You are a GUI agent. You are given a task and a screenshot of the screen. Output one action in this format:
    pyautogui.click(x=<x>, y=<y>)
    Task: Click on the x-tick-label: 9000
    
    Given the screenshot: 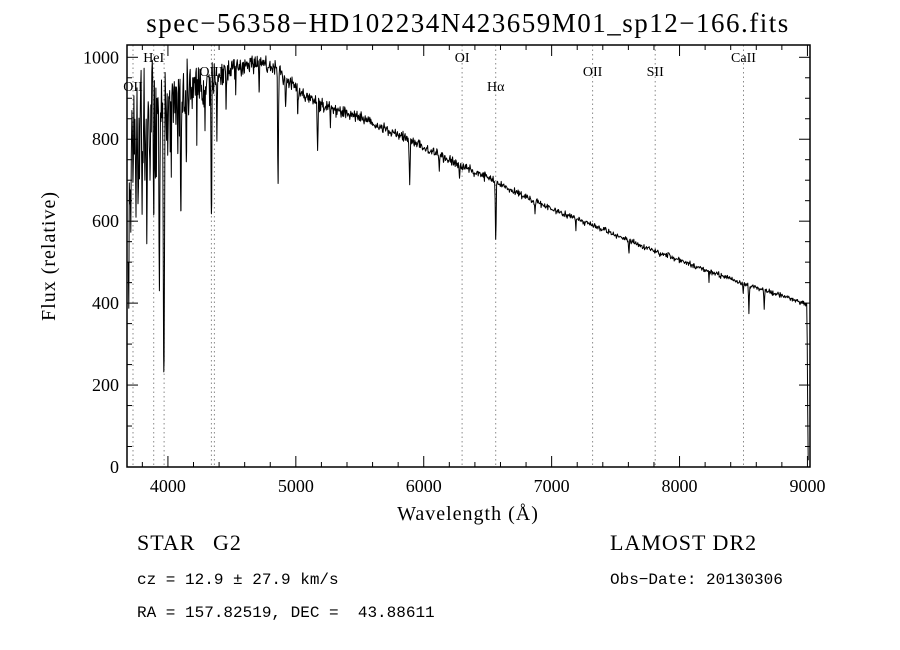 What is the action you would take?
    pyautogui.click(x=807, y=486)
    